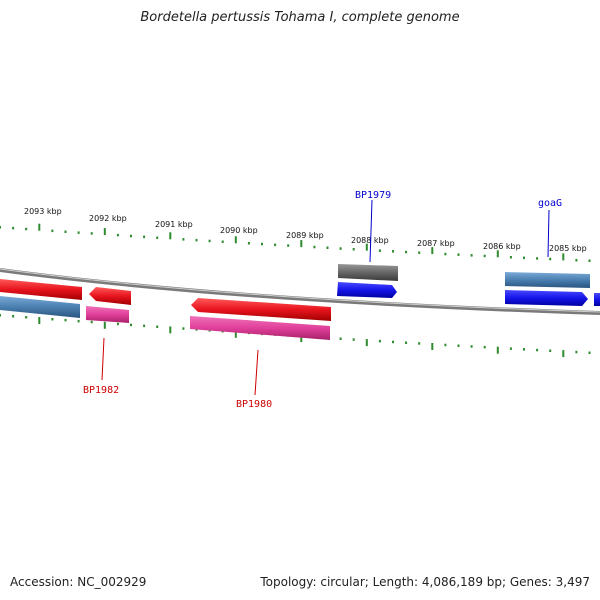 The height and width of the screenshot is (600, 600). What do you see at coordinates (548, 233) in the screenshot?
I see `goag-leader-line` at bounding box center [548, 233].